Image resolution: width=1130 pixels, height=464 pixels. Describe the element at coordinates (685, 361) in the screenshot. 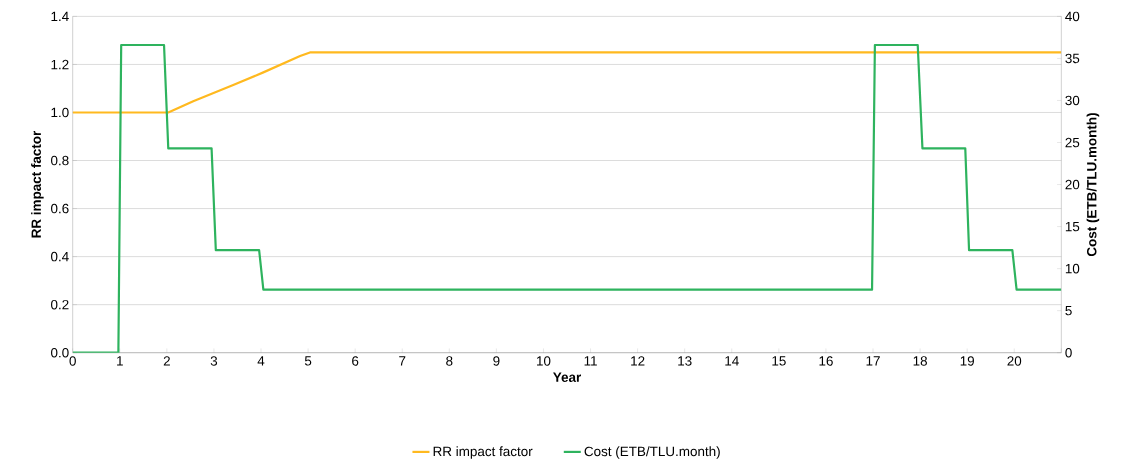

I see `x-tick-label: 13` at that location.